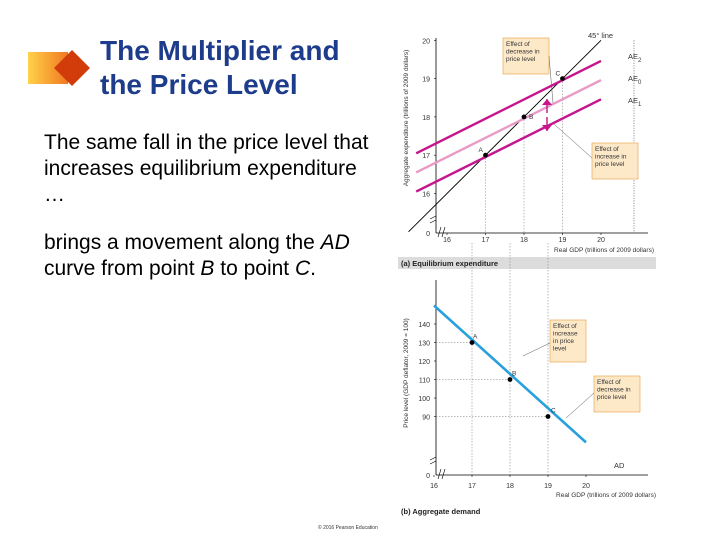 This screenshot has width=720, height=540. Describe the element at coordinates (611, 157) in the screenshot. I see `panel-a-note-increase-line: increase in` at that location.